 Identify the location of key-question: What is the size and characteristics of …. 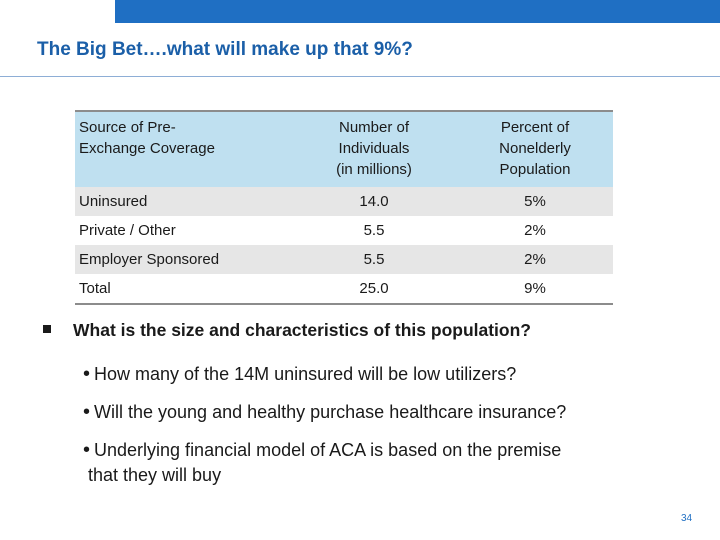
(287, 330).